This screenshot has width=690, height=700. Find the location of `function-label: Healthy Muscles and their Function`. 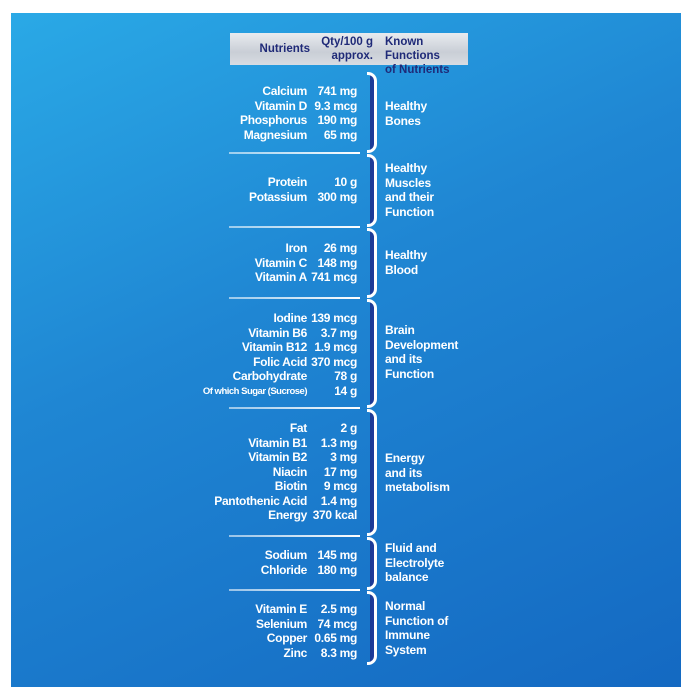

function-label: Healthy Muscles and their Function is located at coordinates (440, 190).